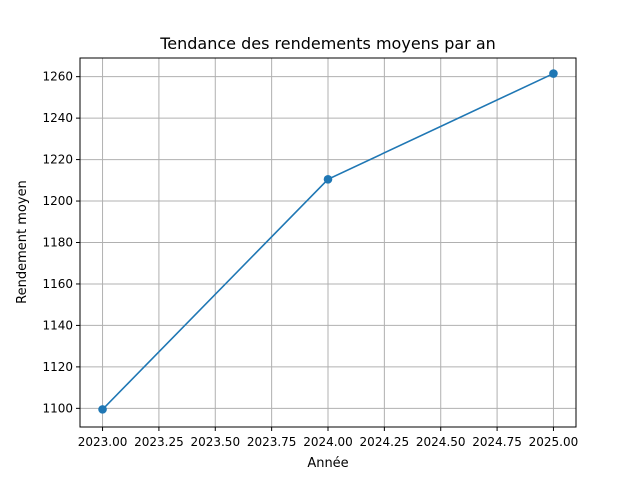  I want to click on y-tick-label: 1260, so click(57, 77).